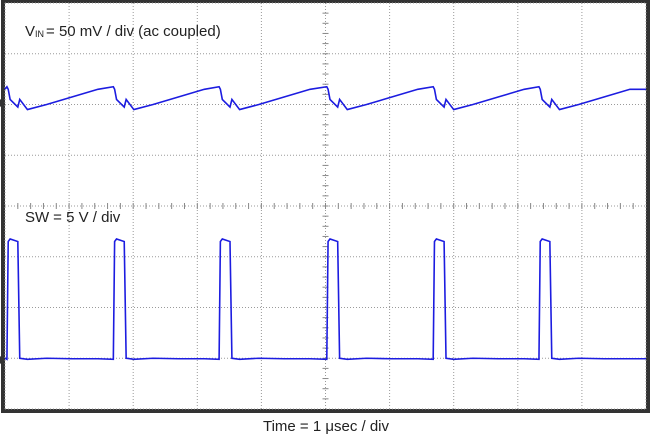 This screenshot has height=436, width=651. What do you see at coordinates (2, 360) in the screenshot?
I see `sw-ground-marker` at bounding box center [2, 360].